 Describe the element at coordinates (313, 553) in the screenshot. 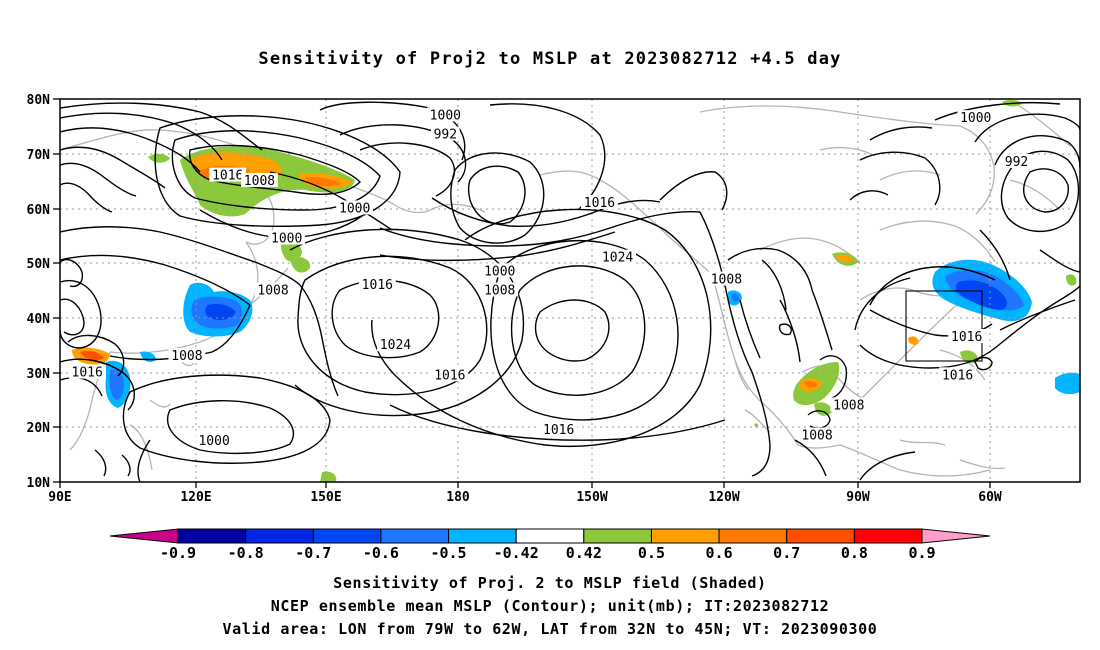

I see `colorbar-label: -0.7` at that location.